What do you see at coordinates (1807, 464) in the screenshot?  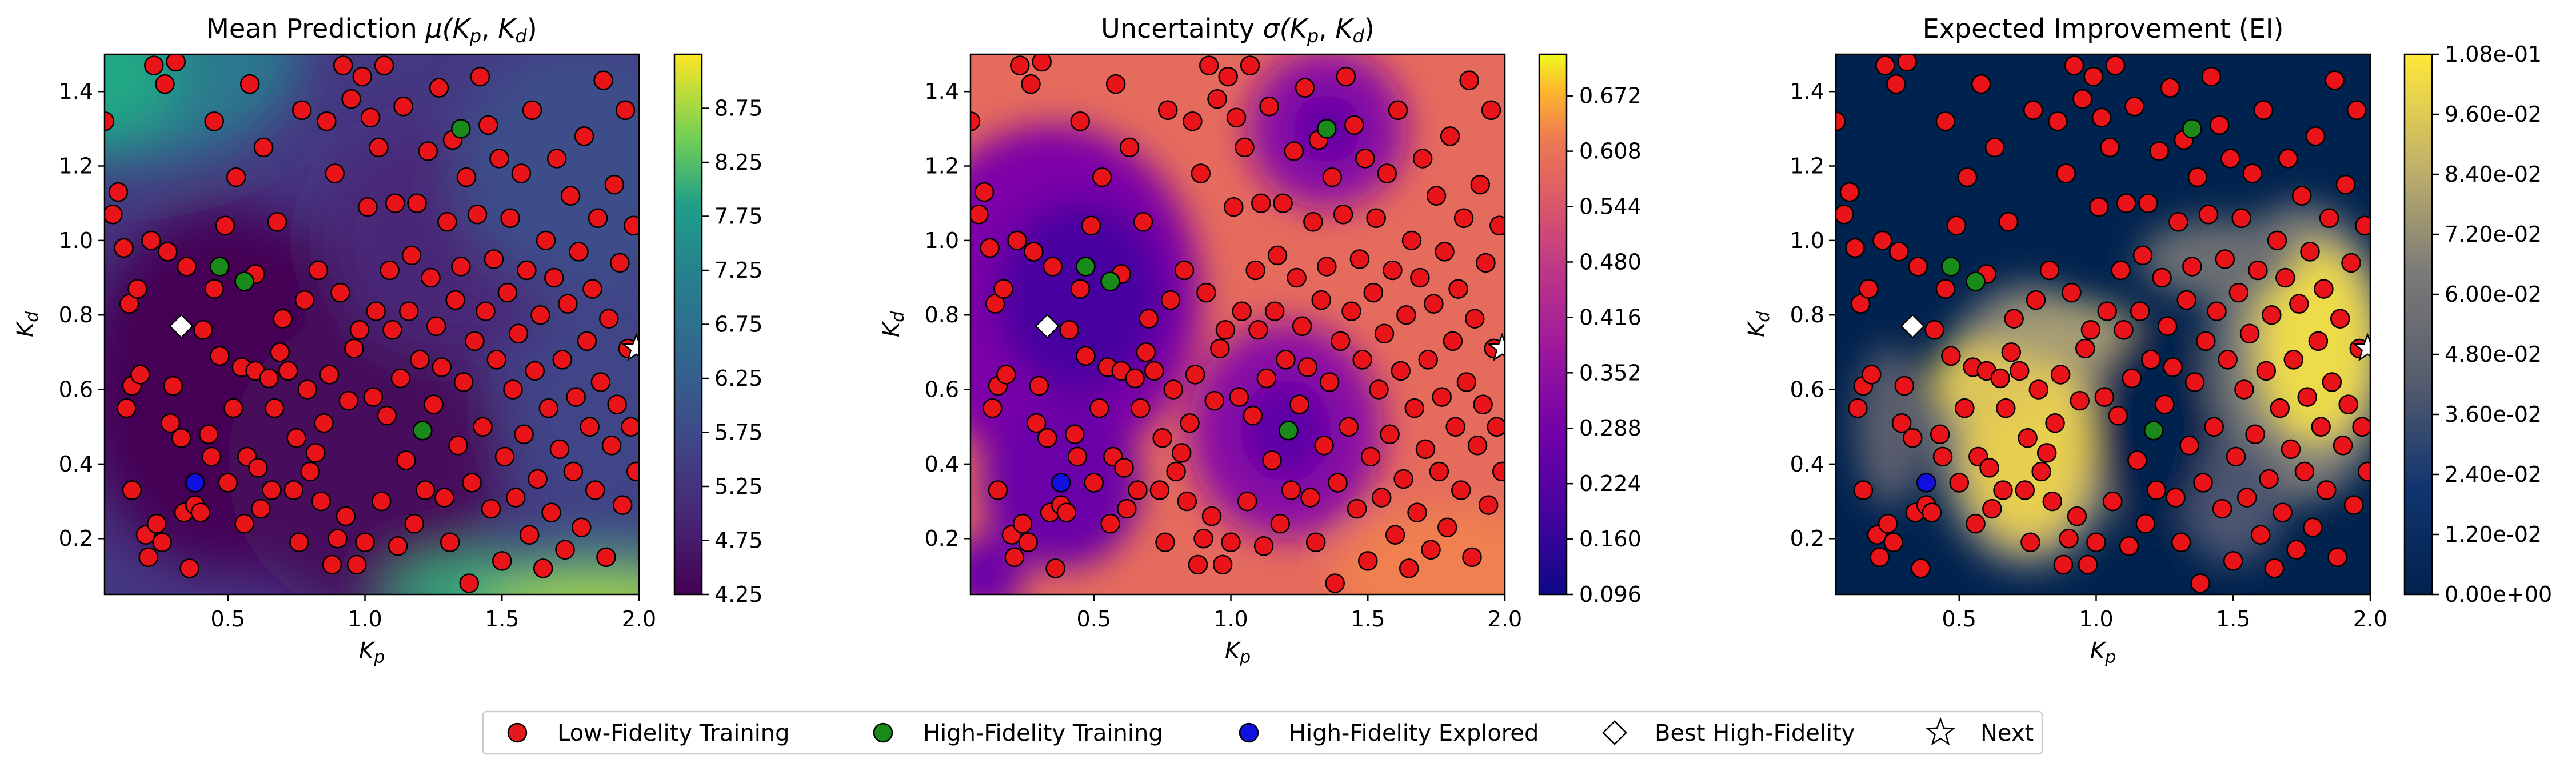 I see `y-tick-label: 0.4` at bounding box center [1807, 464].